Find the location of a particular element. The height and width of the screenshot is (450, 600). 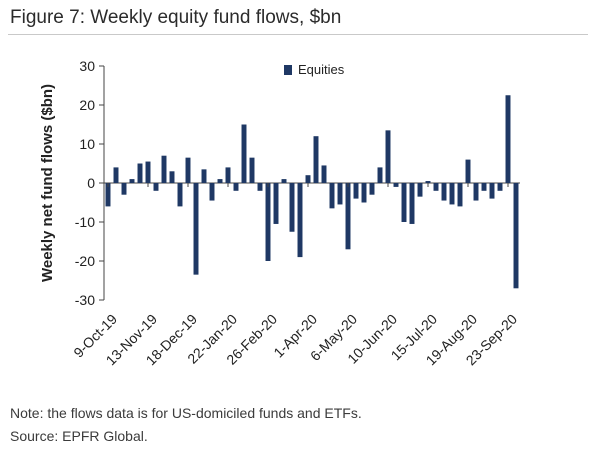

y-tick-label: -10 is located at coordinates (85, 222).